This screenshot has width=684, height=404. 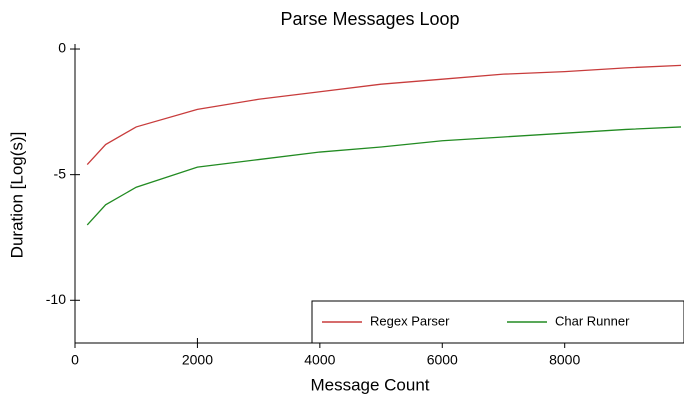 What do you see at coordinates (442, 360) in the screenshot?
I see `x-tick-label: 6000` at bounding box center [442, 360].